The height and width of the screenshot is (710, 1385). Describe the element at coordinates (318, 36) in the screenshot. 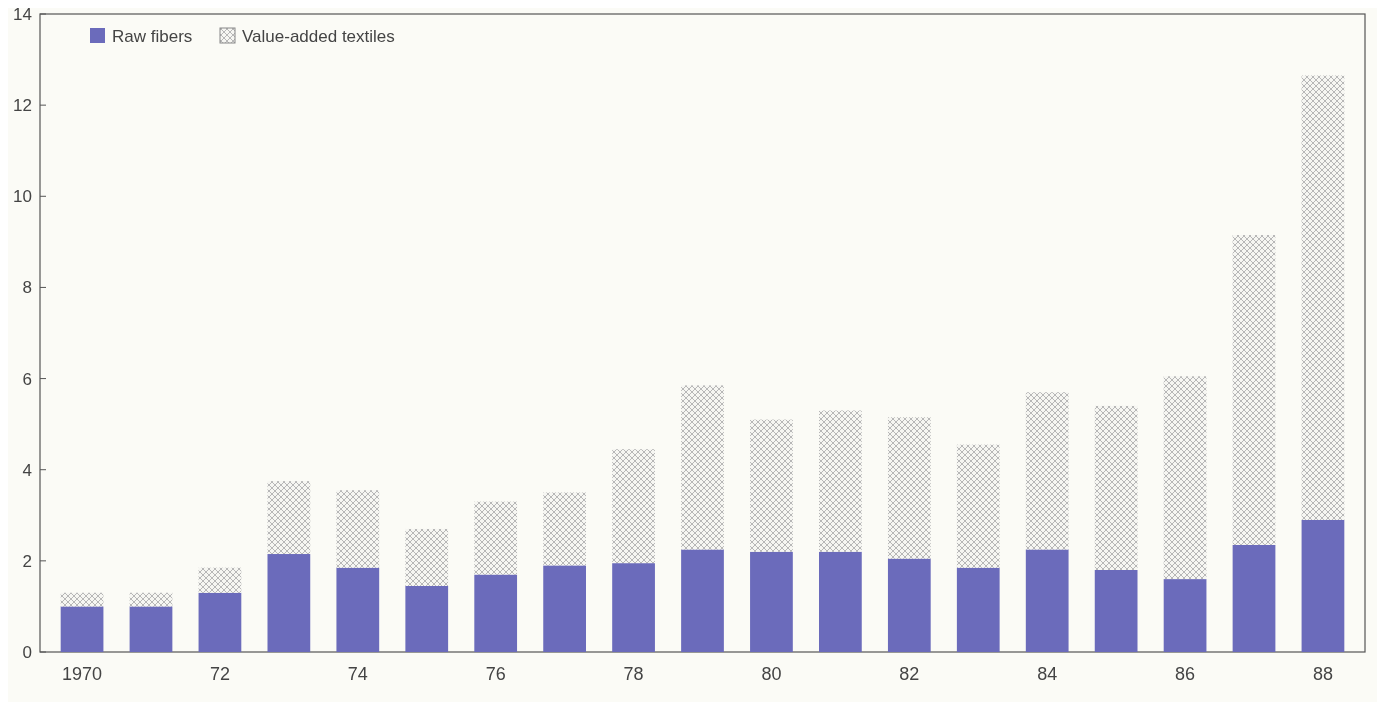

I see `legend-label: Value-added textiles` at that location.